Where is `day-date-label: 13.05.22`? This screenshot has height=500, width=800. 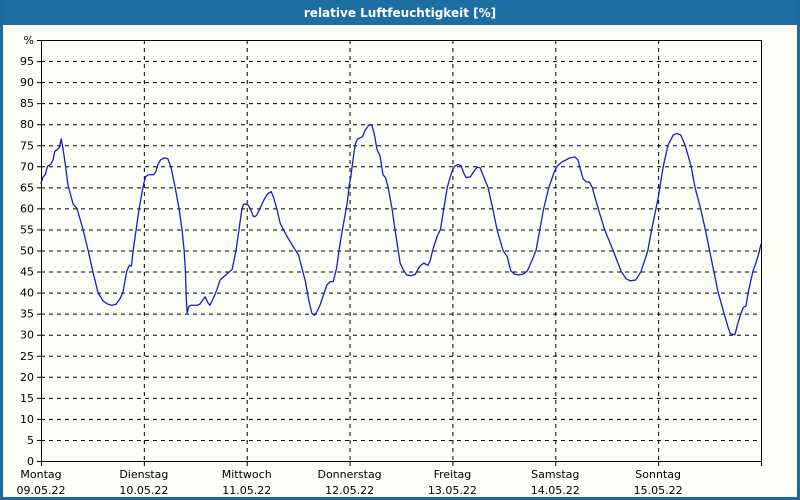 day-date-label: 13.05.22 is located at coordinates (452, 490).